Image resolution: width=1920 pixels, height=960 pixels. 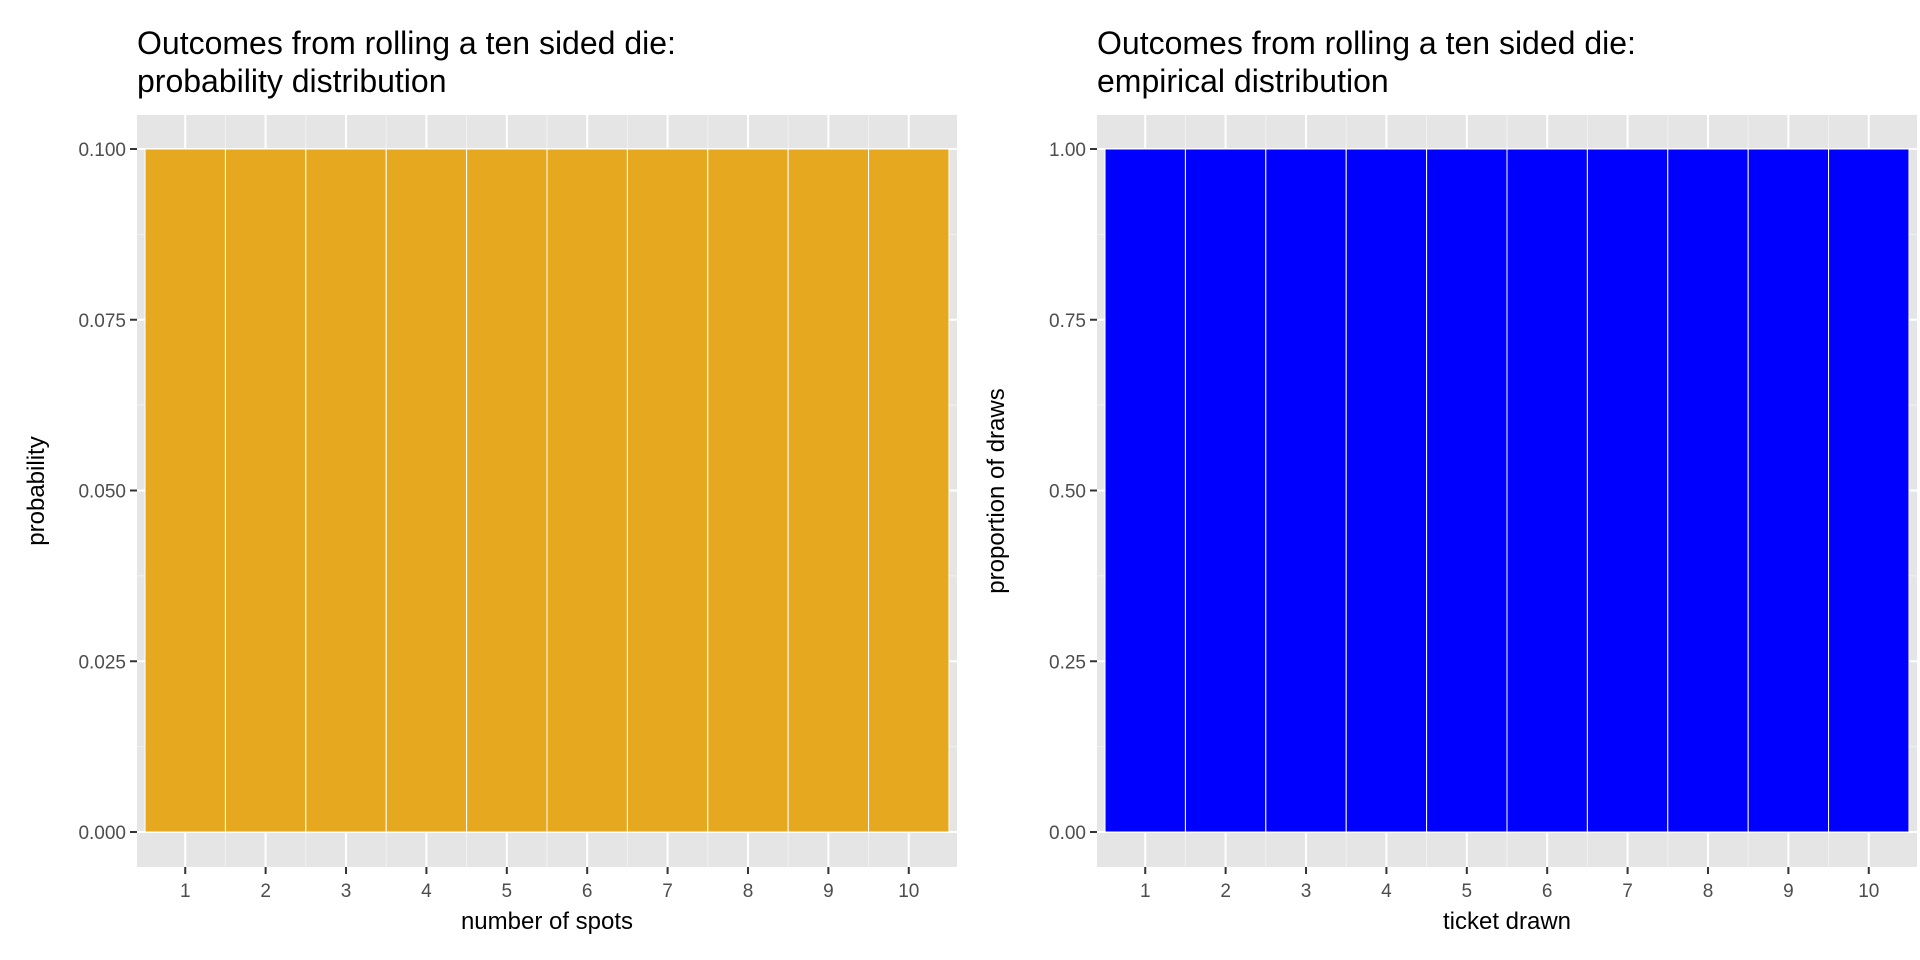 What do you see at coordinates (547, 921) in the screenshot?
I see `x-axis-title: number of spots` at bounding box center [547, 921].